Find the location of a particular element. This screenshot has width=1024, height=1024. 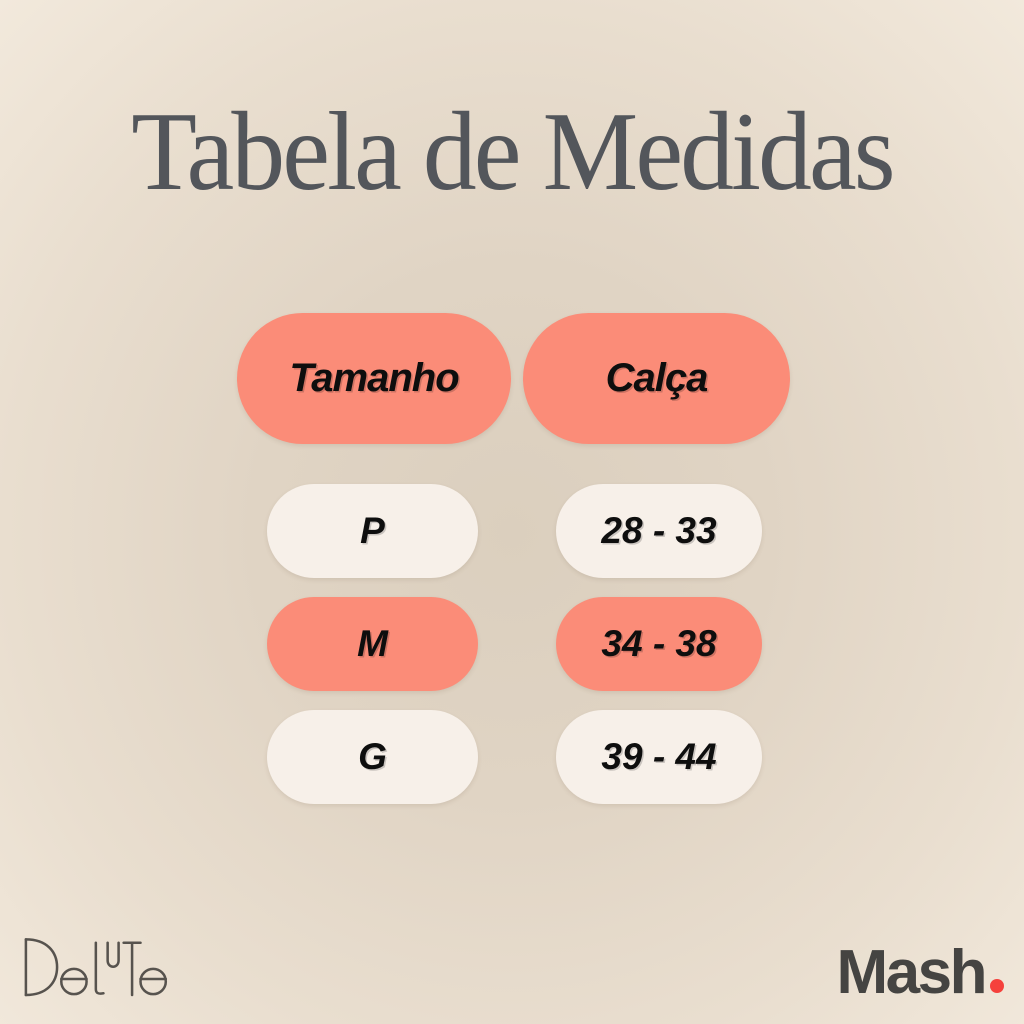

size-value-m: M is located at coordinates (372, 643).